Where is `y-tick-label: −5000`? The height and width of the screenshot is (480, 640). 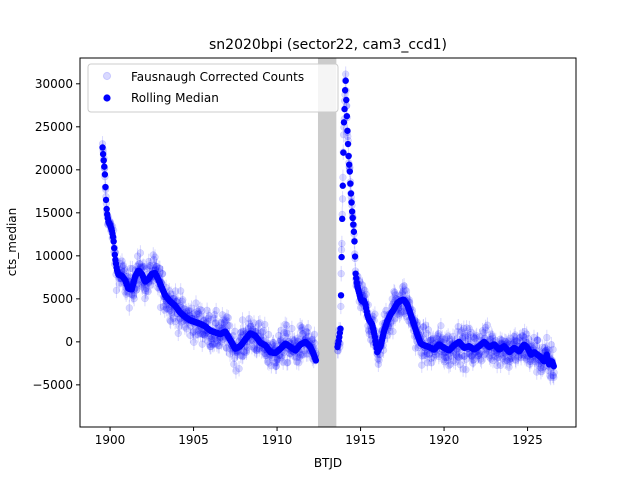 y-tick-label: −5000 is located at coordinates (52, 385).